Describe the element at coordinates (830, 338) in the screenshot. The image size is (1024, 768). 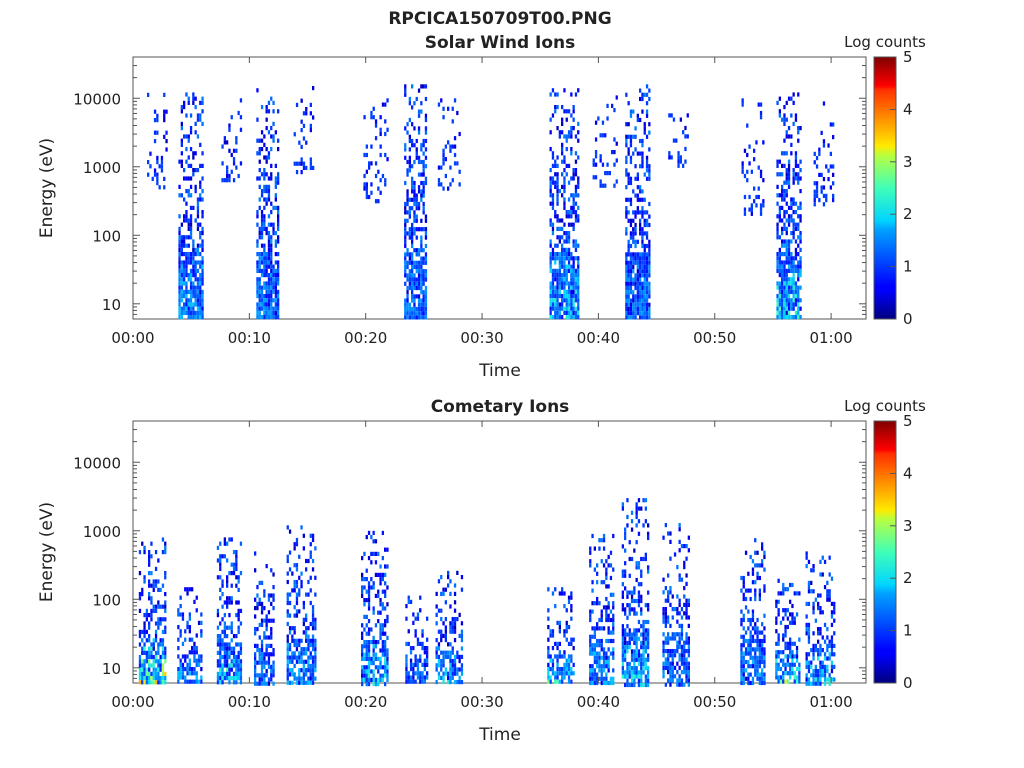
I see `x-tick-label: 01:00` at that location.